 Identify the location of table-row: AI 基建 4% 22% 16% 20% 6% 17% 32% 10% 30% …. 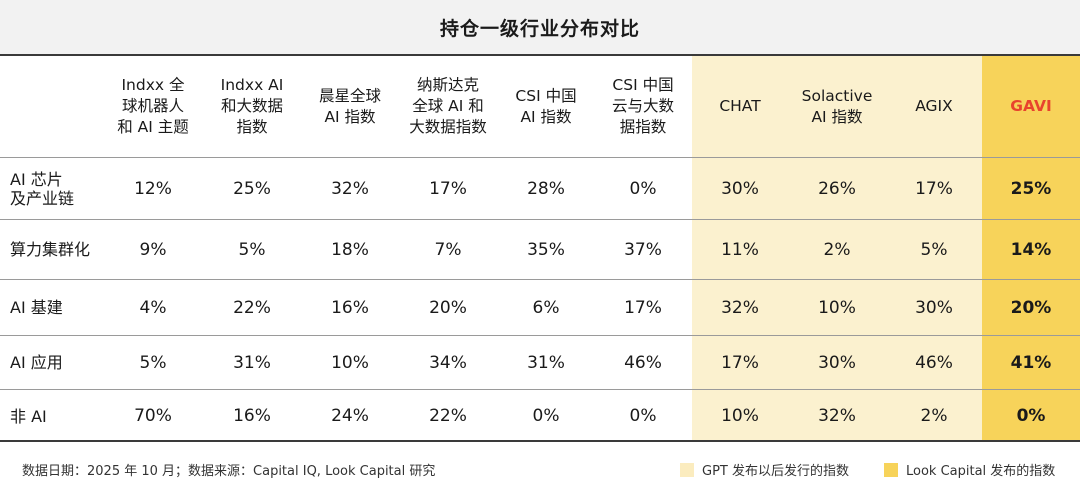
(540, 307).